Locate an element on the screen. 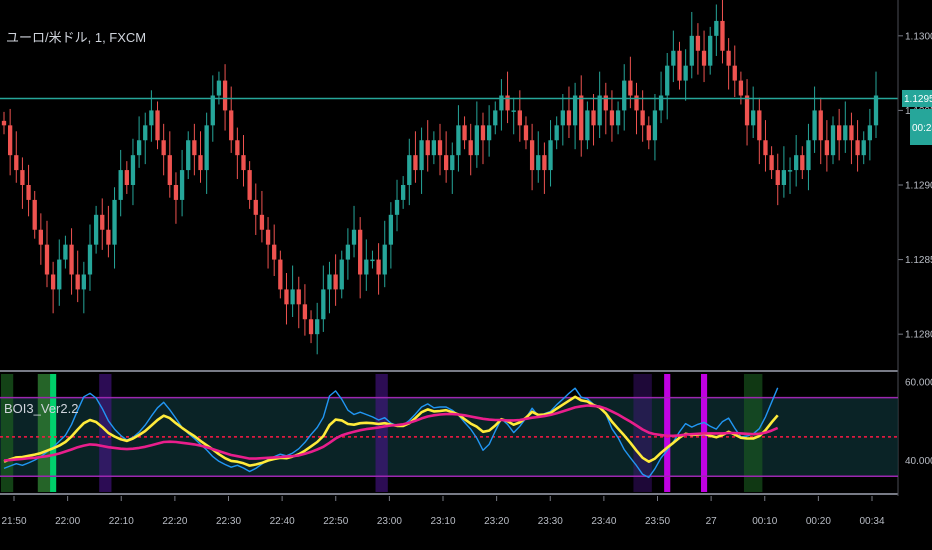 The height and width of the screenshot is (550, 932). time-tick-label: 21:50 is located at coordinates (13, 521).